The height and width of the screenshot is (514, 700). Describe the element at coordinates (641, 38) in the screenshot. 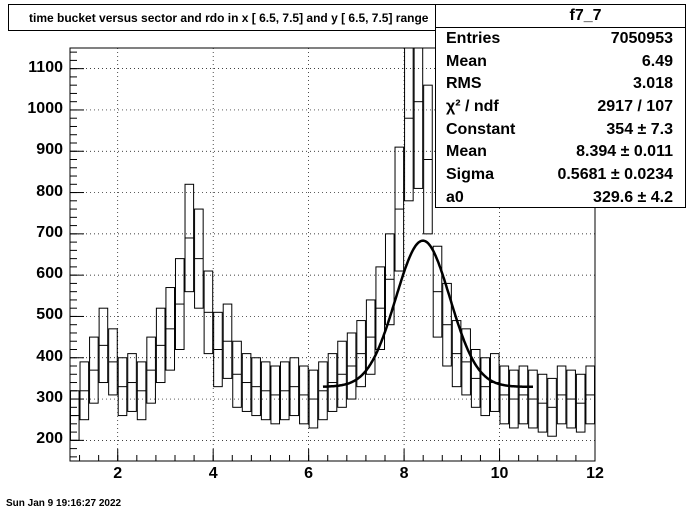

I see `stats-value: 7050953` at that location.